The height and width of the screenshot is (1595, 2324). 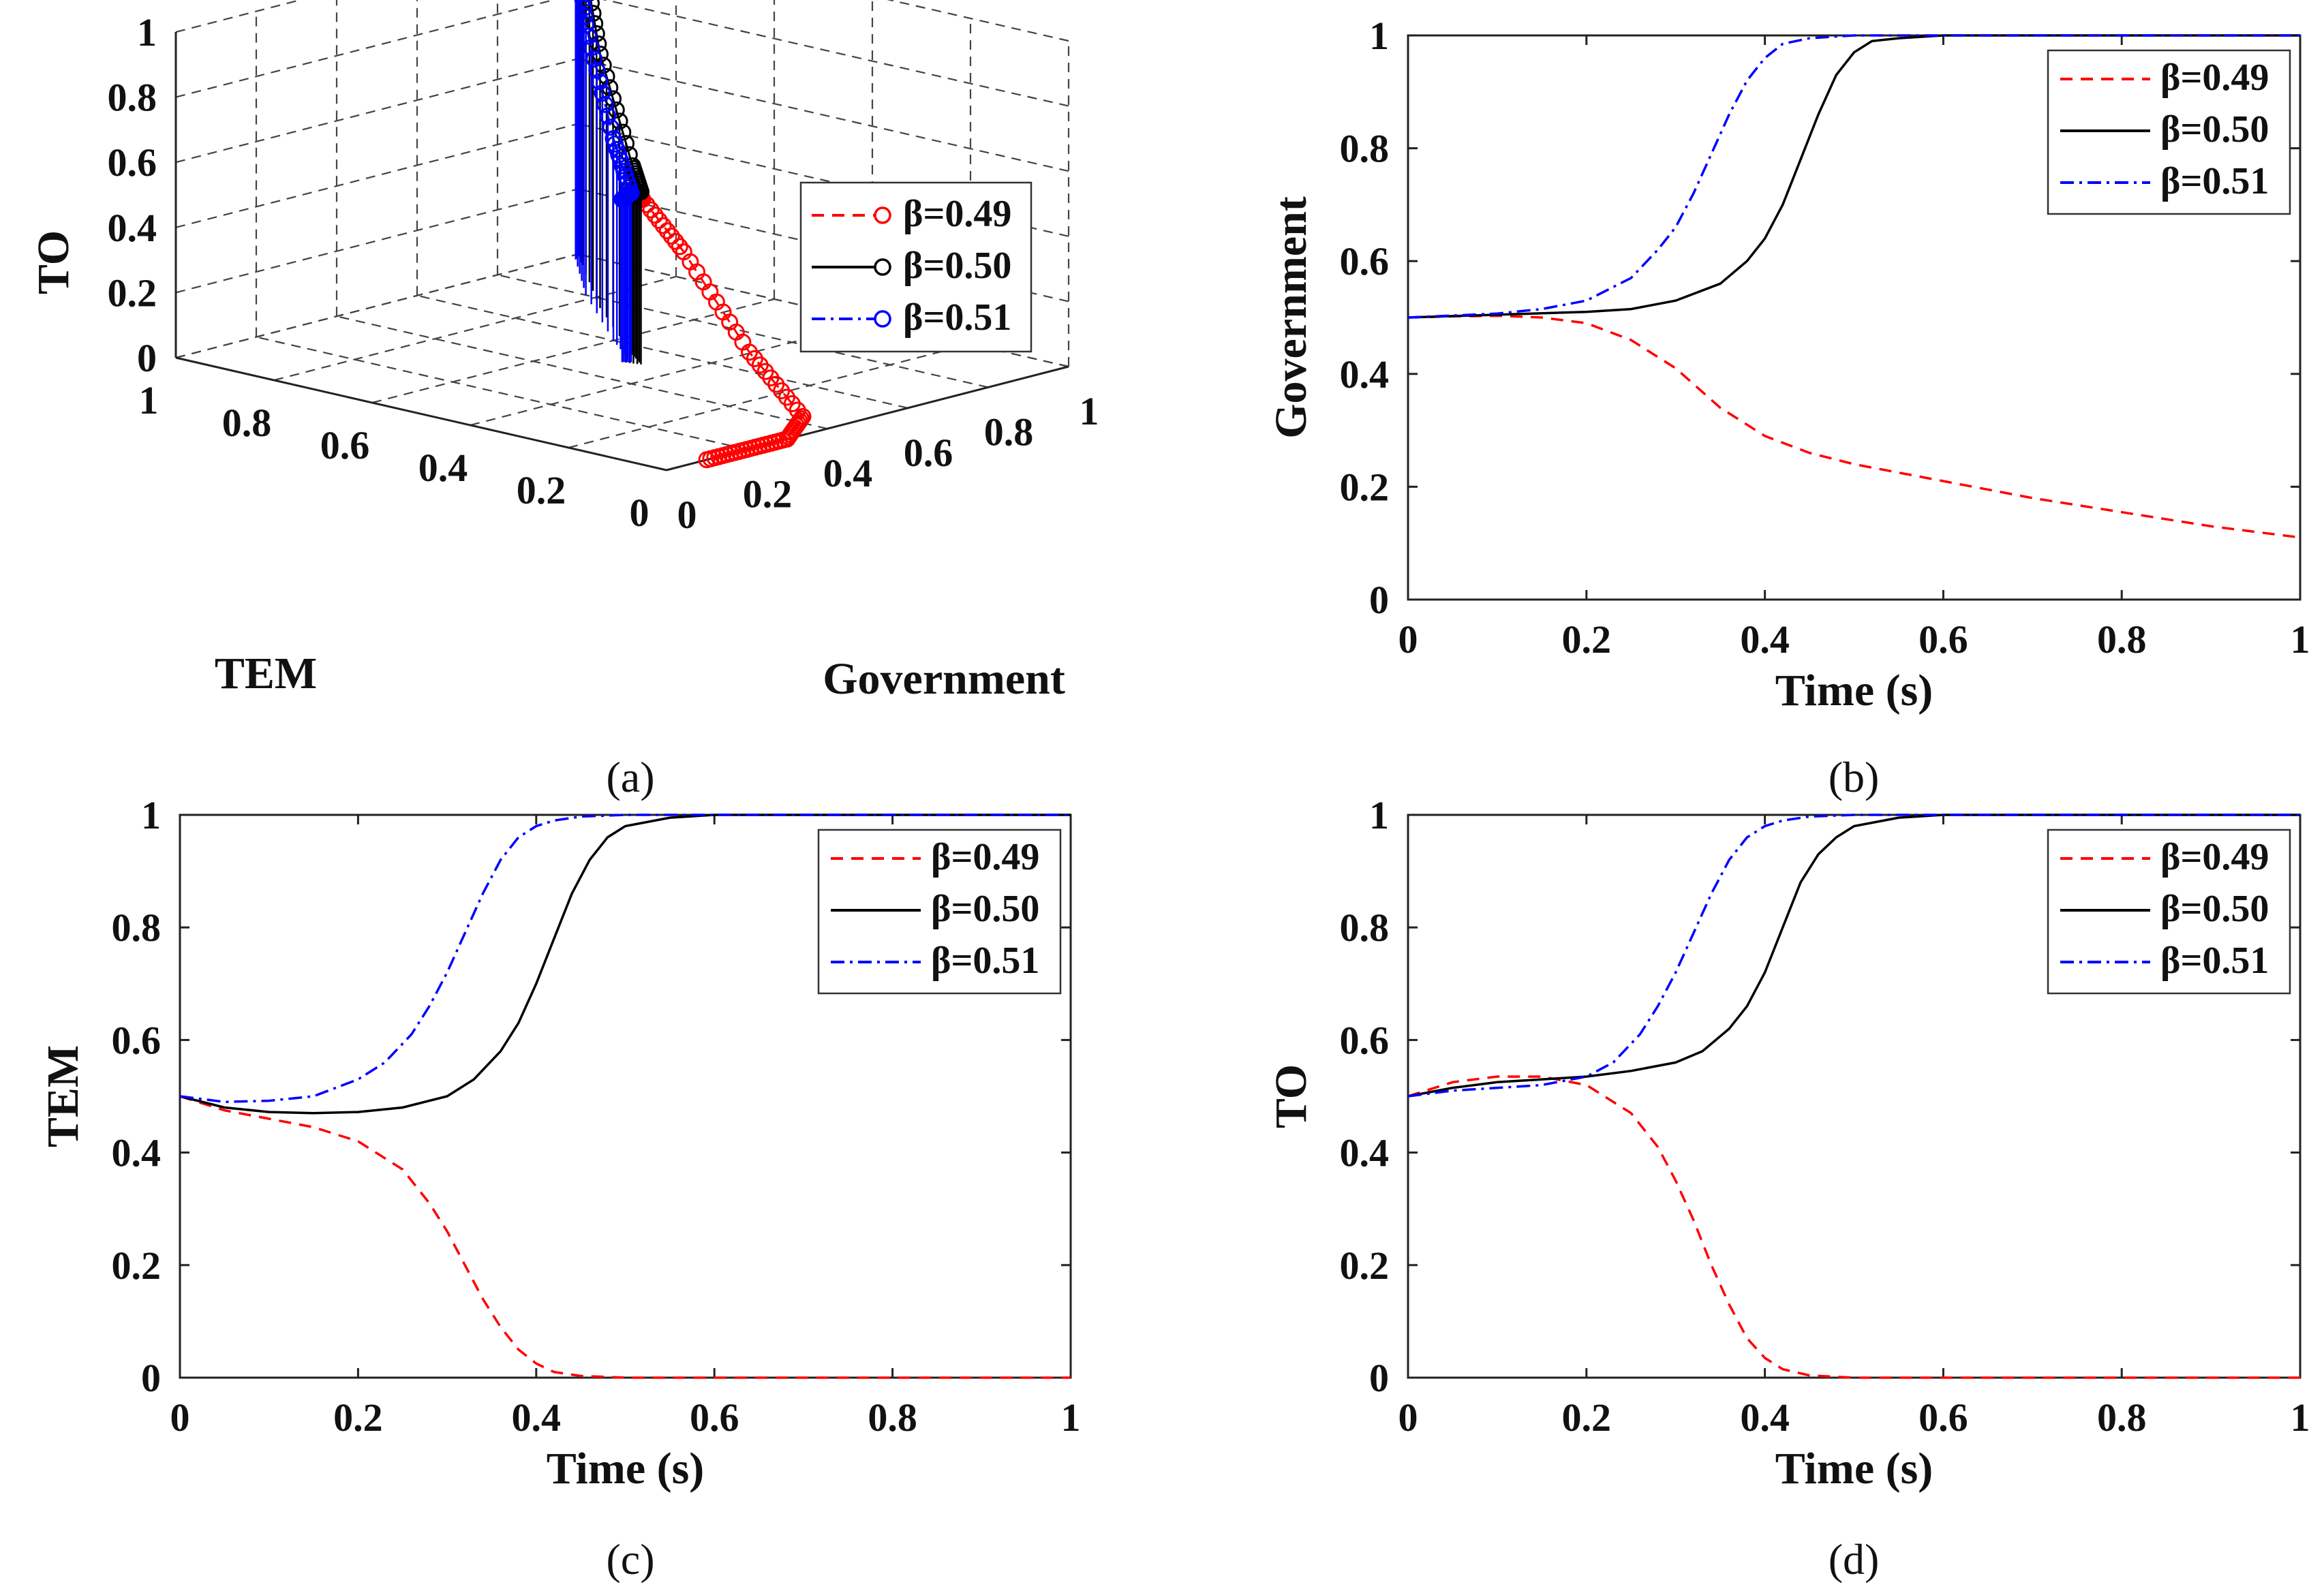 What do you see at coordinates (151, 815) in the screenshot?
I see `panel-c-y-tick-label: 1` at bounding box center [151, 815].